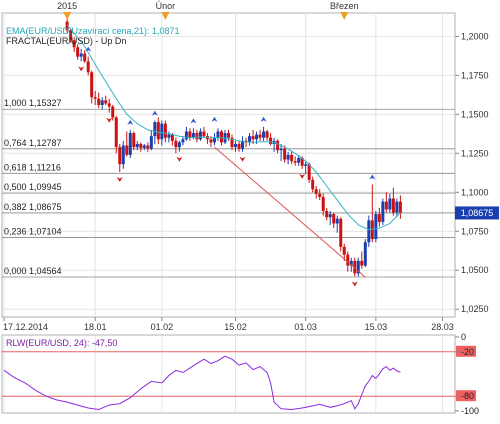  I want to click on rlw-y-tick-label: -80, so click(467, 396).